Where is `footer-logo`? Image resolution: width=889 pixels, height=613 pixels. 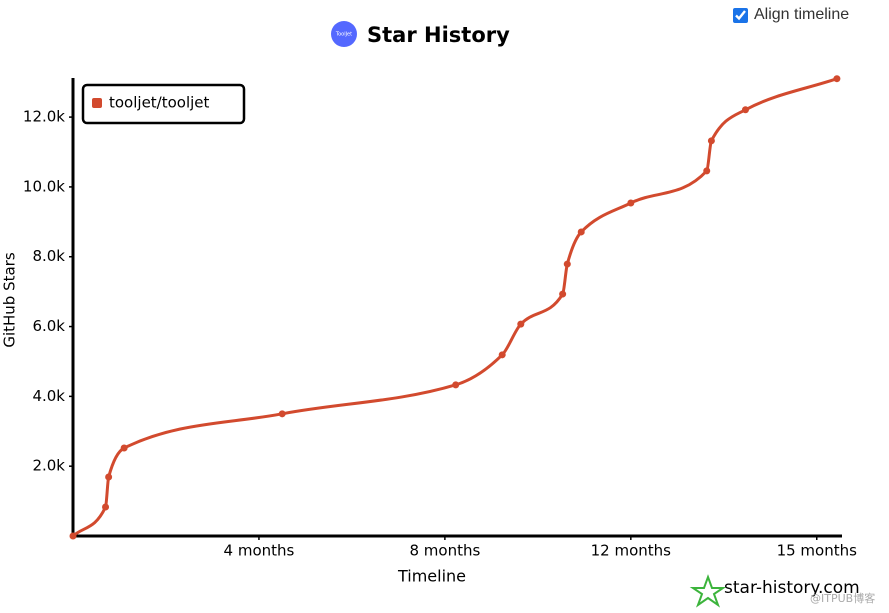
footer-logo is located at coordinates (708, 591).